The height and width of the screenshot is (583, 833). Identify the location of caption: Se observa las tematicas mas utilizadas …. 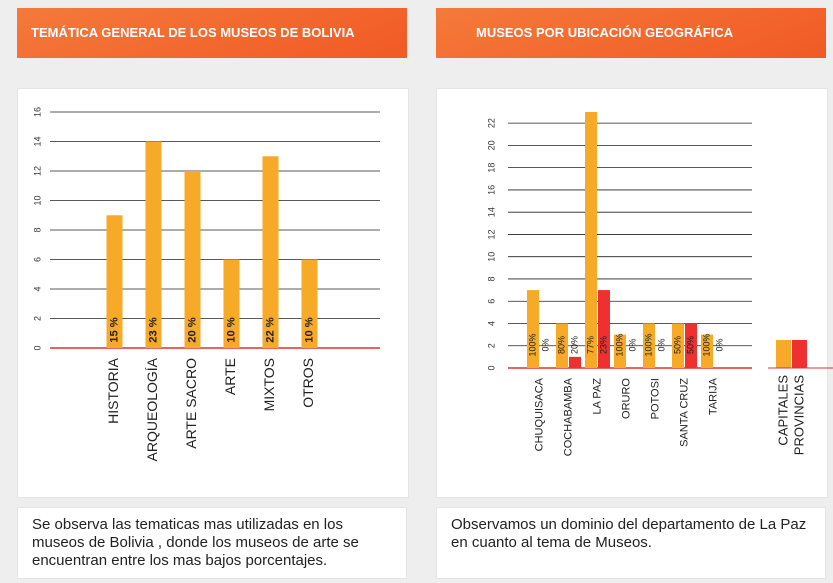
(212, 543).